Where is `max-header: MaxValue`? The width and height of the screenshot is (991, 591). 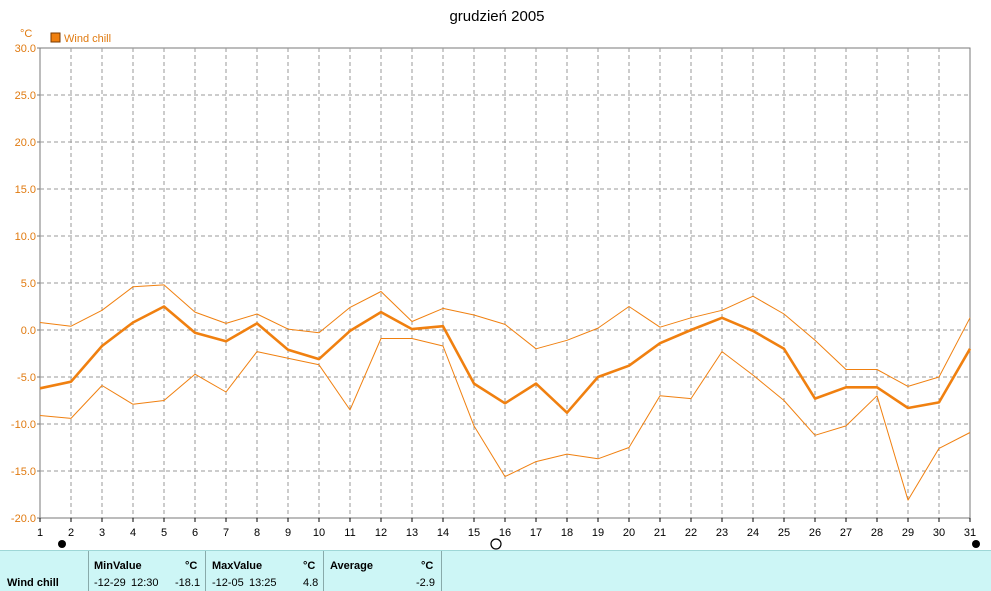
max-header: MaxValue is located at coordinates (237, 566).